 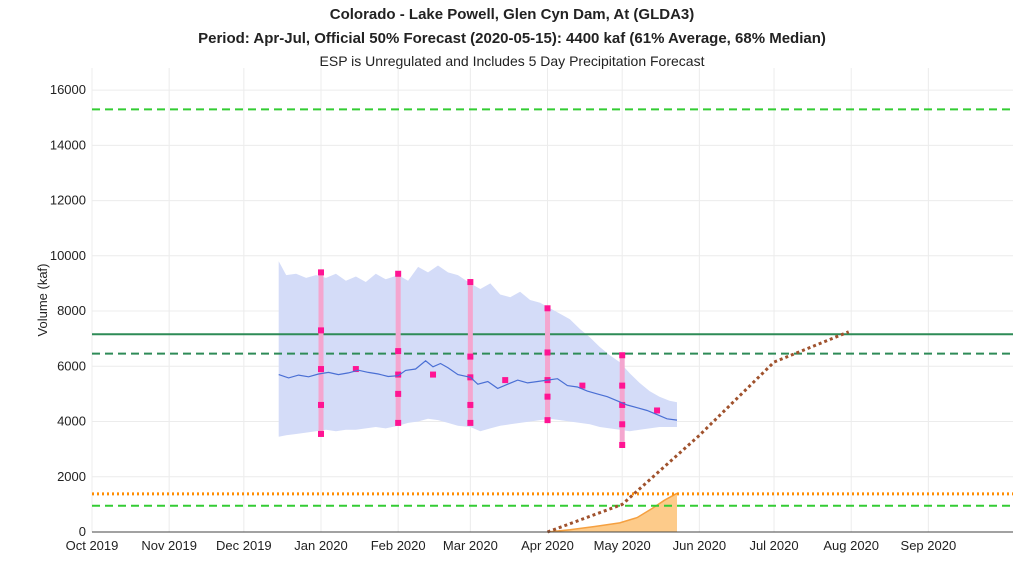 What do you see at coordinates (82, 531) in the screenshot?
I see `y-tick-label: 0` at bounding box center [82, 531].